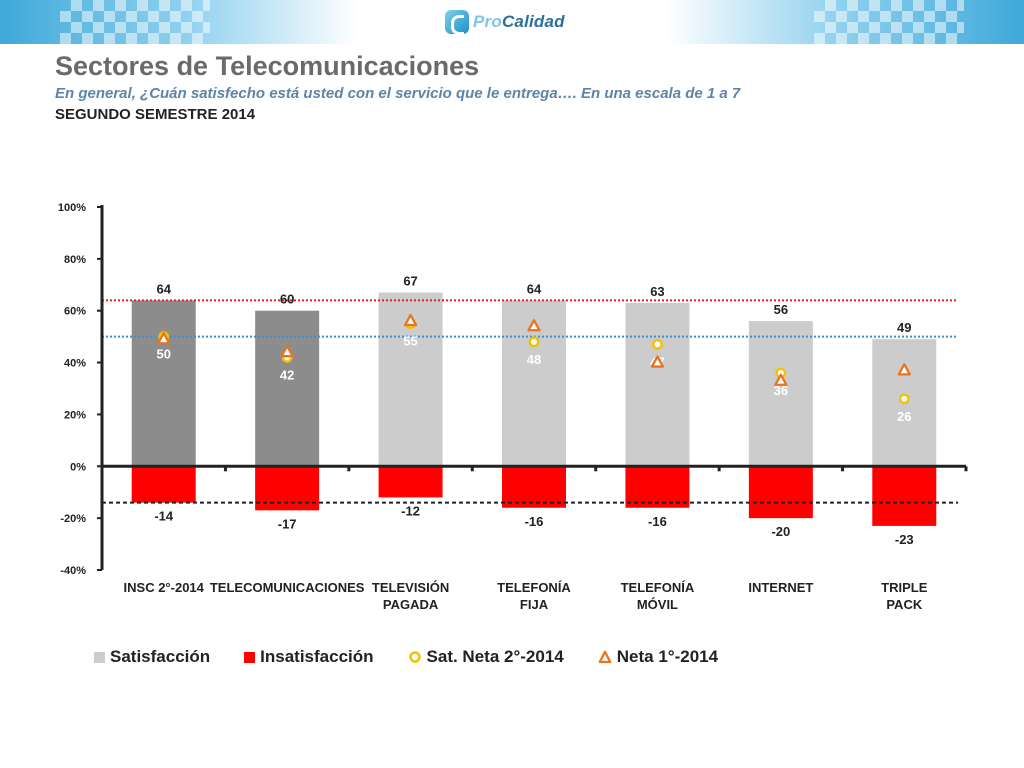 The width and height of the screenshot is (1024, 768). What do you see at coordinates (135, 22) in the screenshot?
I see `banner-pattern-left` at bounding box center [135, 22].